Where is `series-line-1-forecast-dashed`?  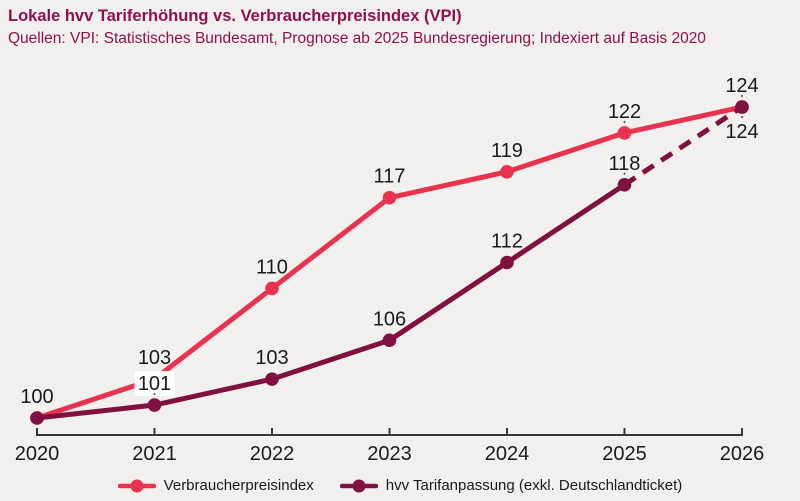
series-line-1-forecast-dashed is located at coordinates (683, 145).